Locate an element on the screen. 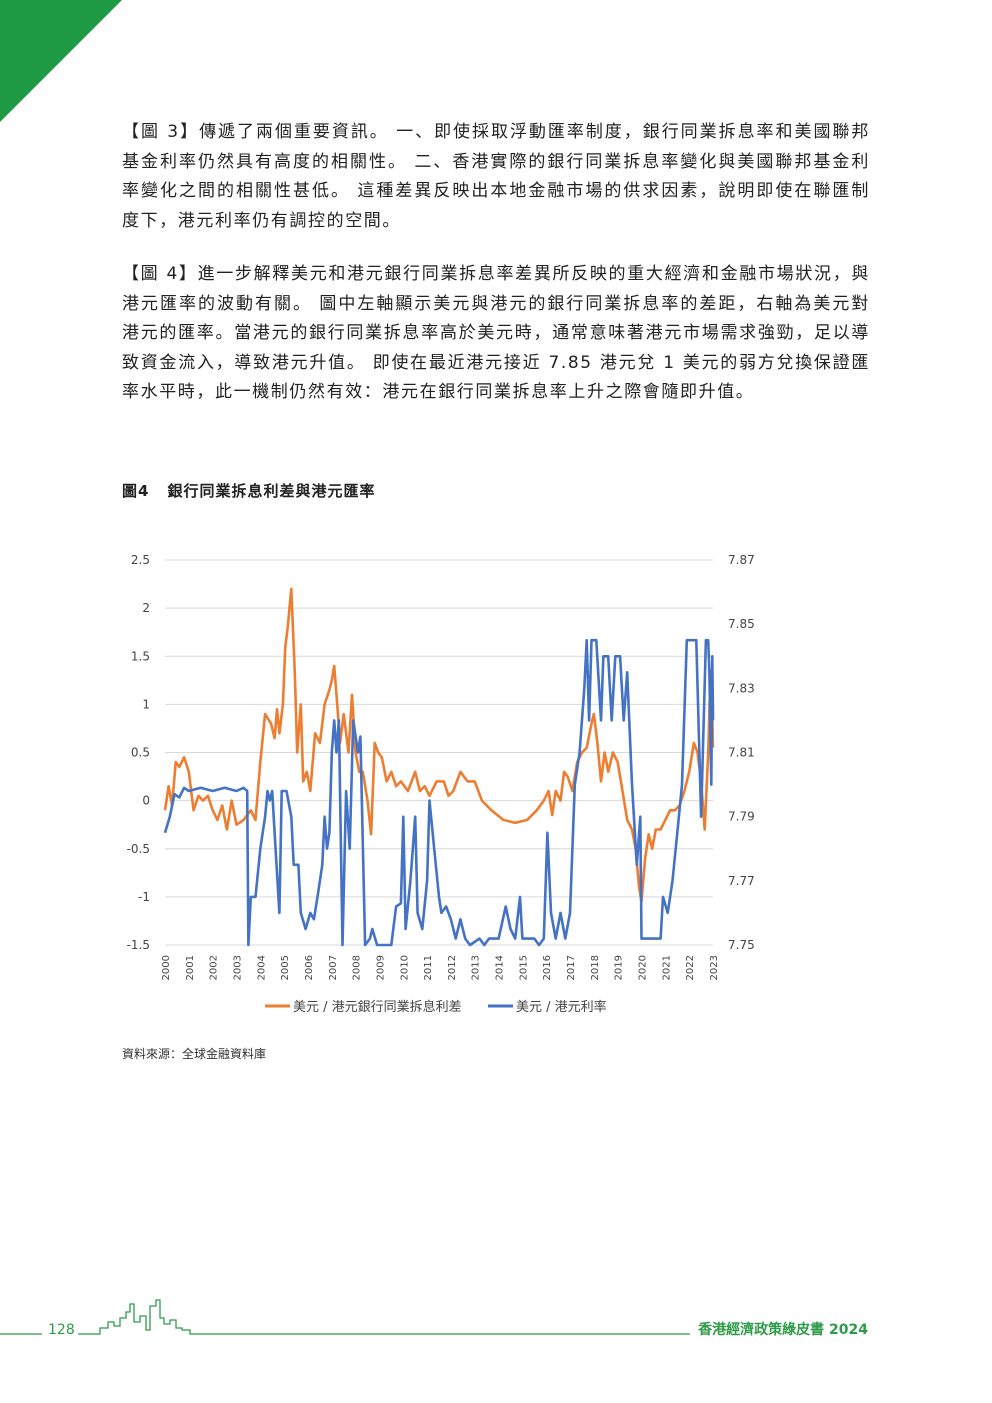 Image resolution: width=992 pixels, height=1403 pixels. y-tick-label: 0.5 is located at coordinates (140, 753).